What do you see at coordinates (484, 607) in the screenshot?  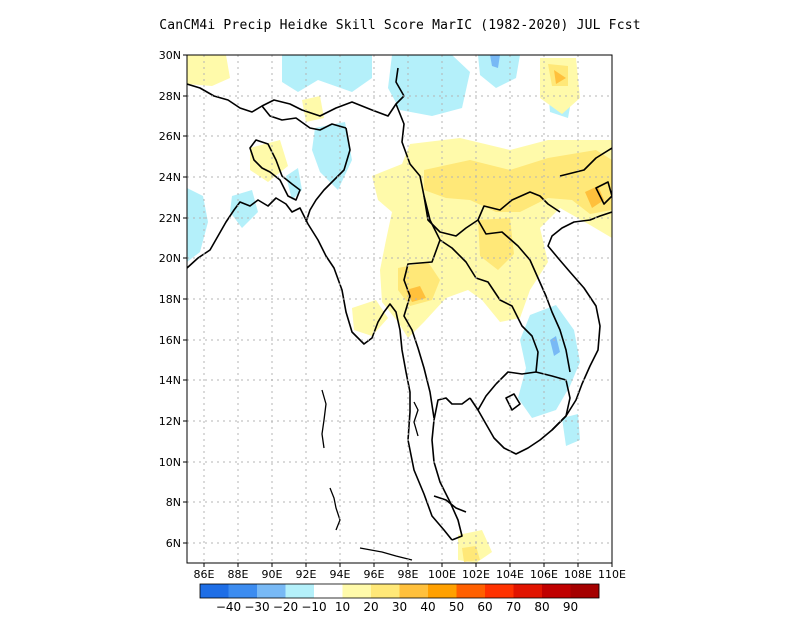 I see `colorbar-label: 60` at bounding box center [484, 607].